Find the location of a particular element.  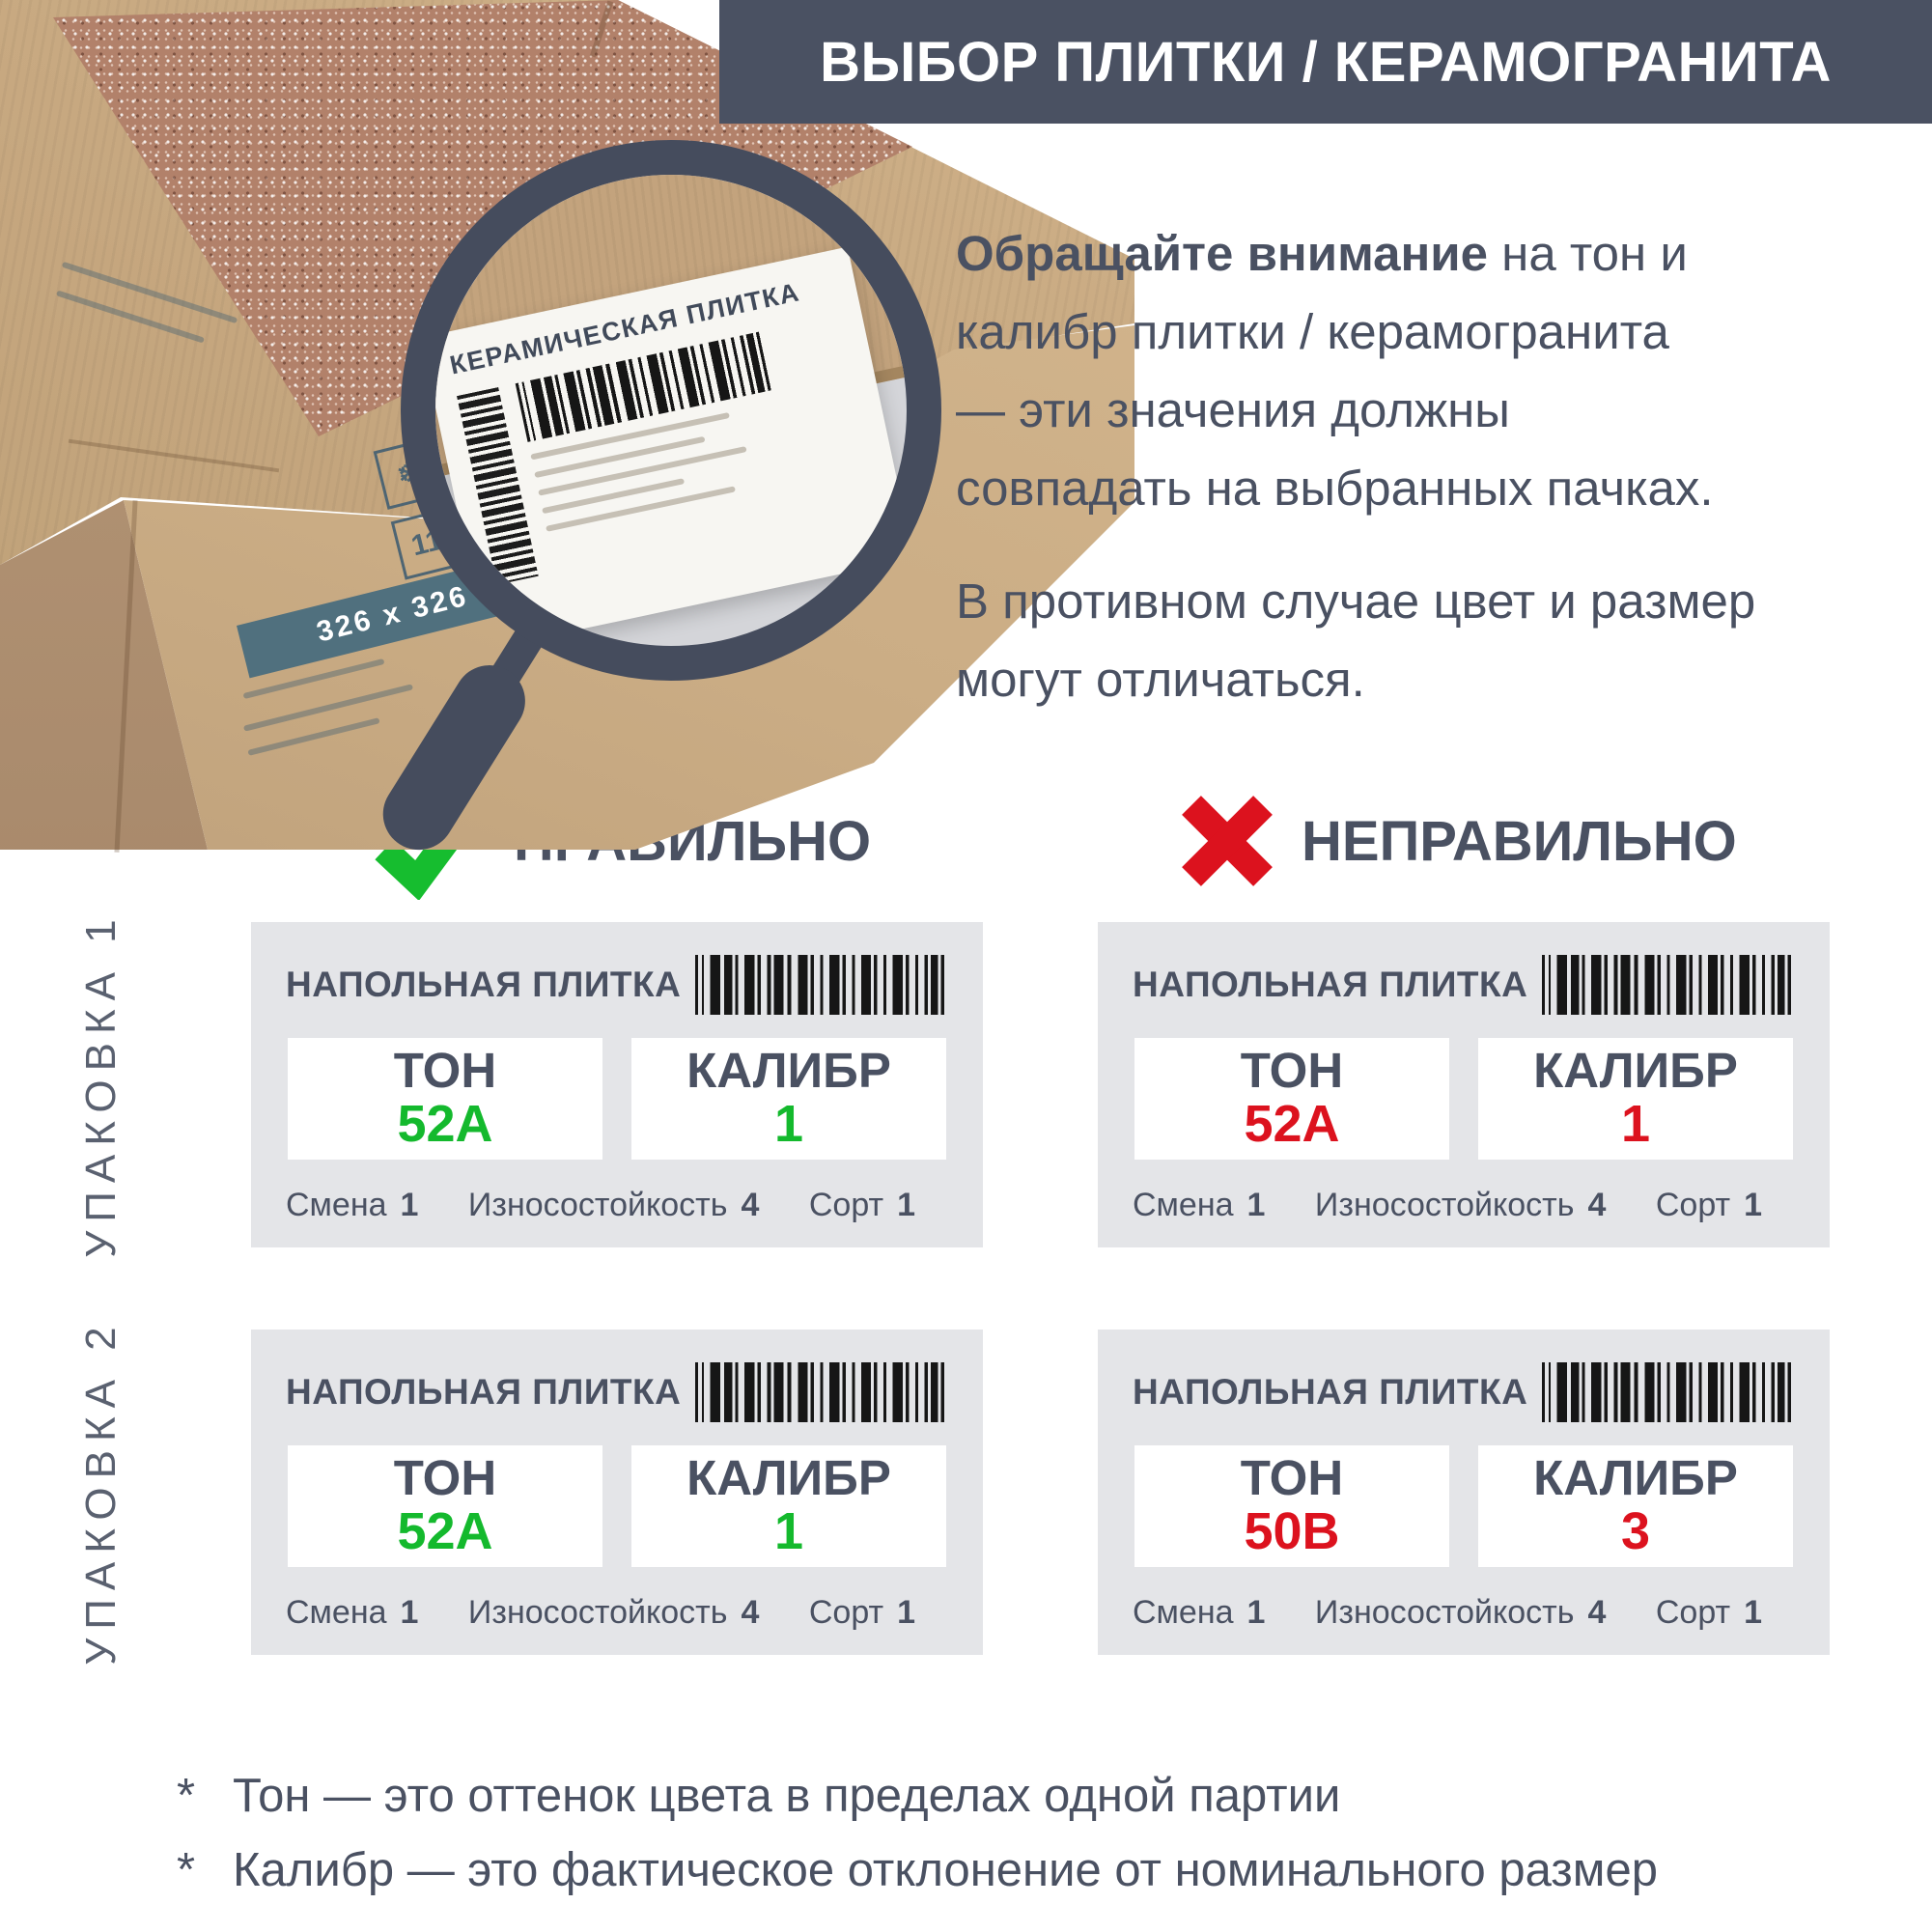

header-bar: ВЫБОР ПЛИТКИ / КЕРАМОГРАНИТА is located at coordinates (1326, 62).